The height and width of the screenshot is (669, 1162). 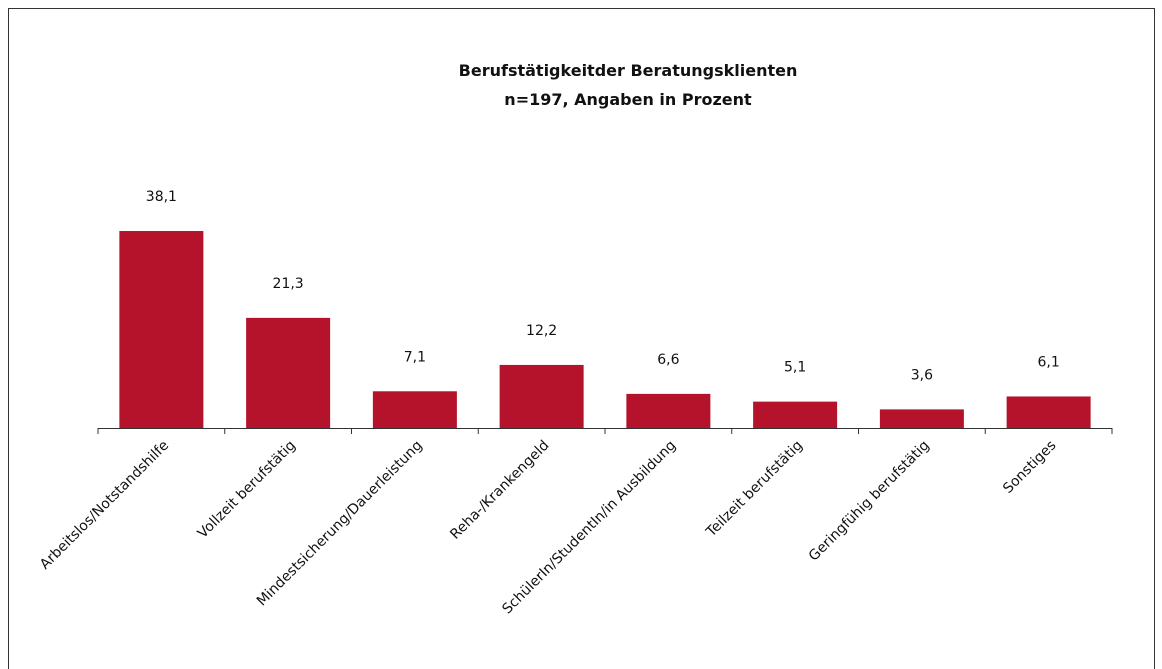 What do you see at coordinates (668, 360) in the screenshot?
I see `value-label: 6,6` at bounding box center [668, 360].